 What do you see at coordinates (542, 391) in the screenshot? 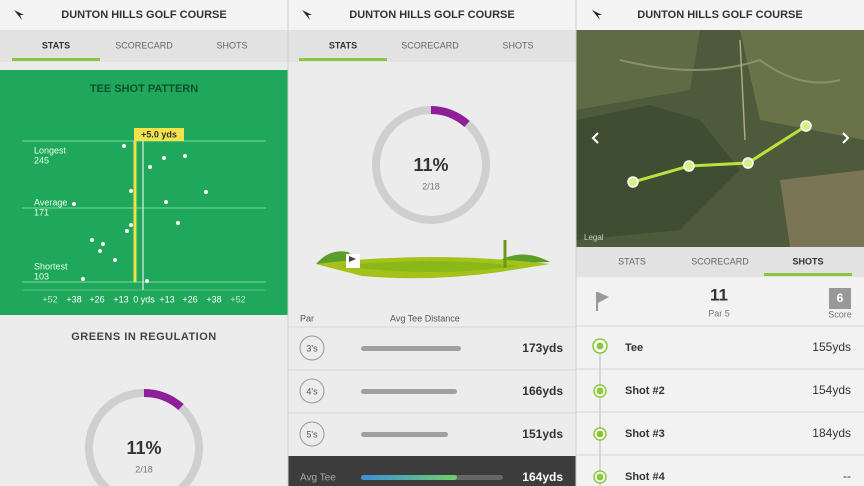
I see `distance: 166yds` at bounding box center [542, 391].